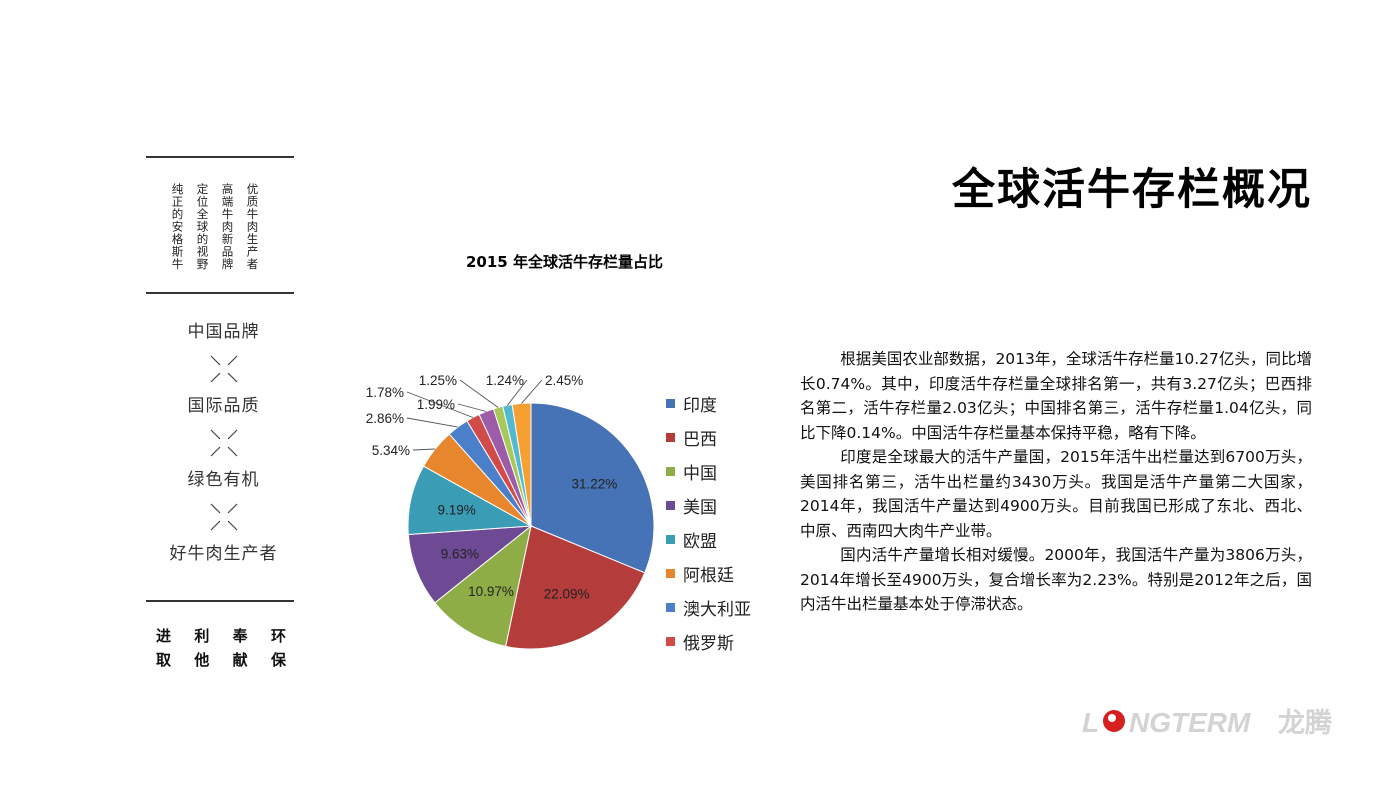 This screenshot has height=787, width=1400. I want to click on data-label: 2.45%, so click(564, 380).